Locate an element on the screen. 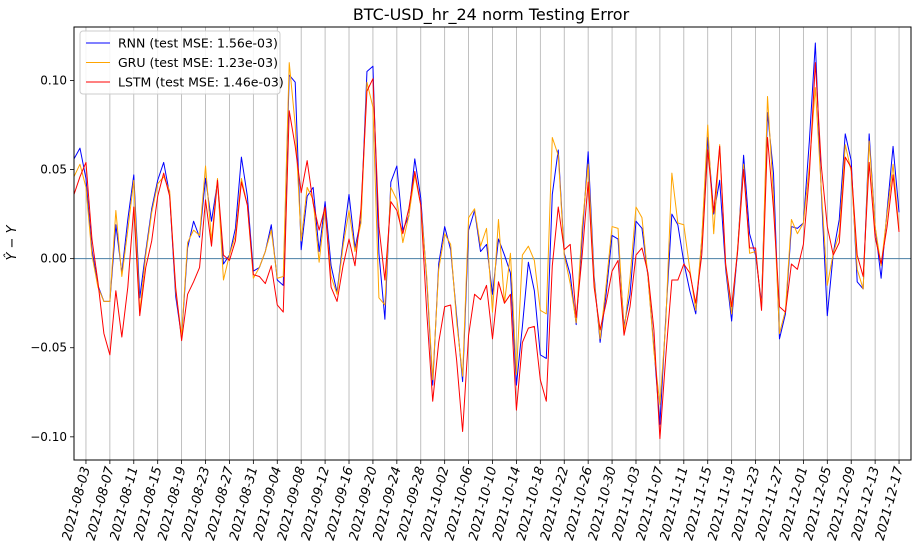 The height and width of the screenshot is (549, 918). chart-title: BTC-USD_hr_24 norm Testing Error is located at coordinates (491, 15).